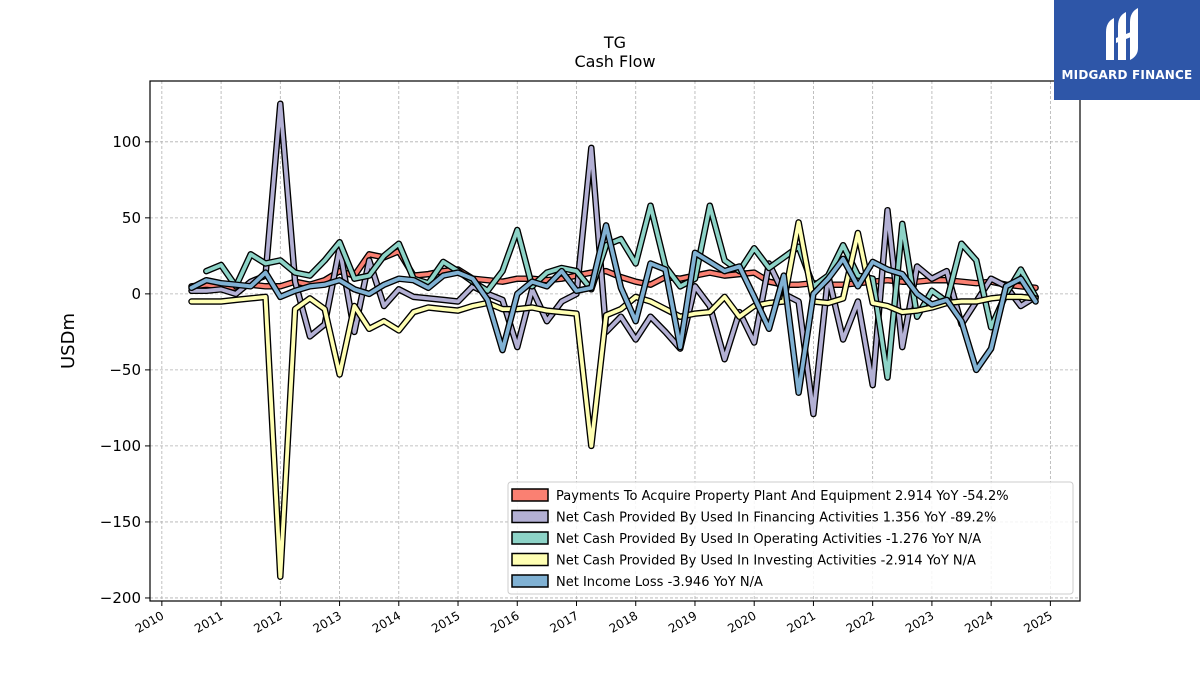 The height and width of the screenshot is (675, 1200). I want to click on x-tick-label: 2022, so click(860, 621).